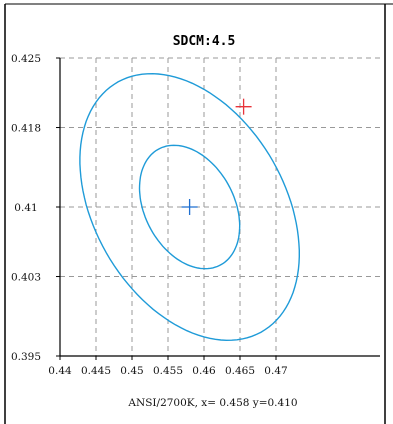 Image resolution: width=393 pixels, height=424 pixels. What do you see at coordinates (204, 371) in the screenshot?
I see `x-tick-label: 0.46` at bounding box center [204, 371].